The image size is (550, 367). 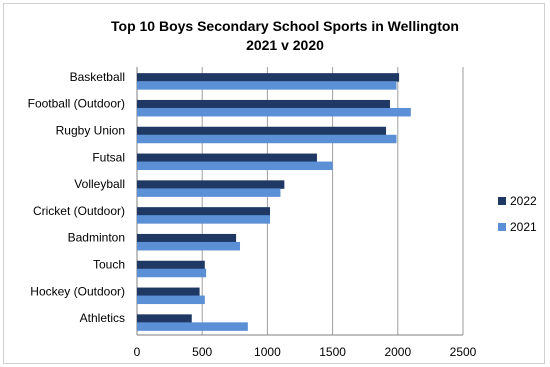 I want to click on category-label: Basketball, so click(x=97, y=77).